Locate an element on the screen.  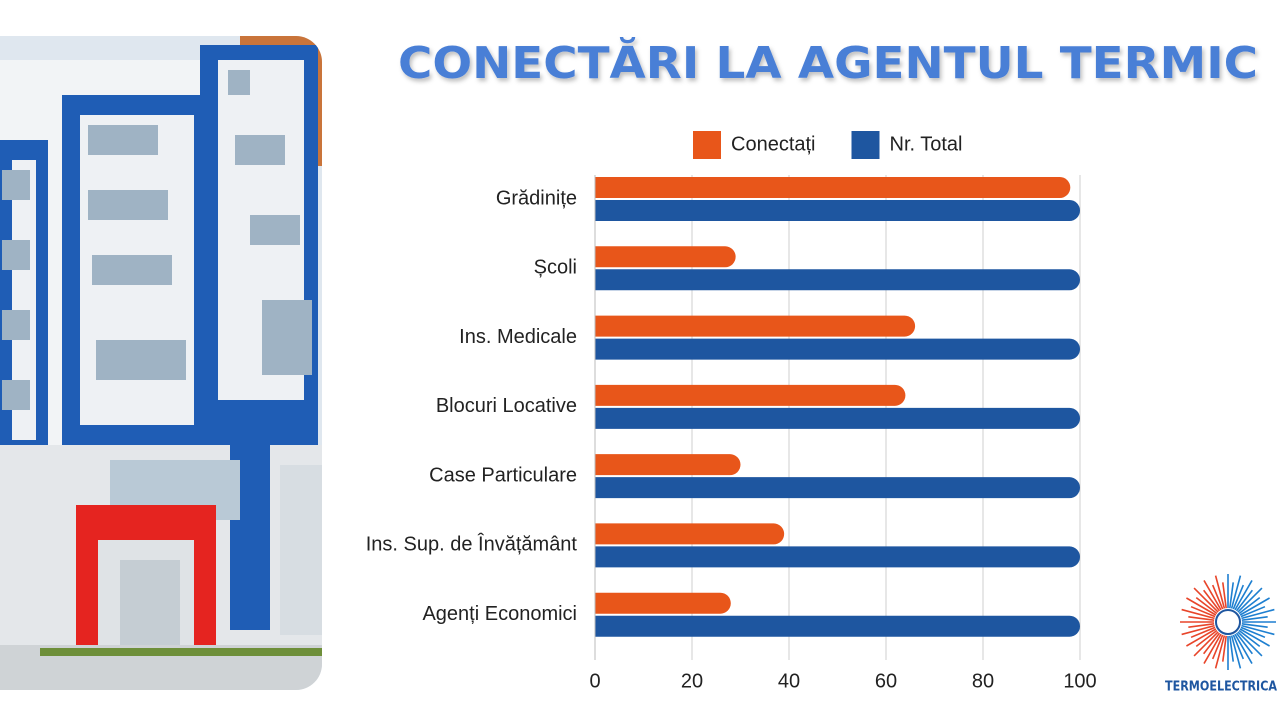
x-tick-label: 80 is located at coordinates (983, 681).